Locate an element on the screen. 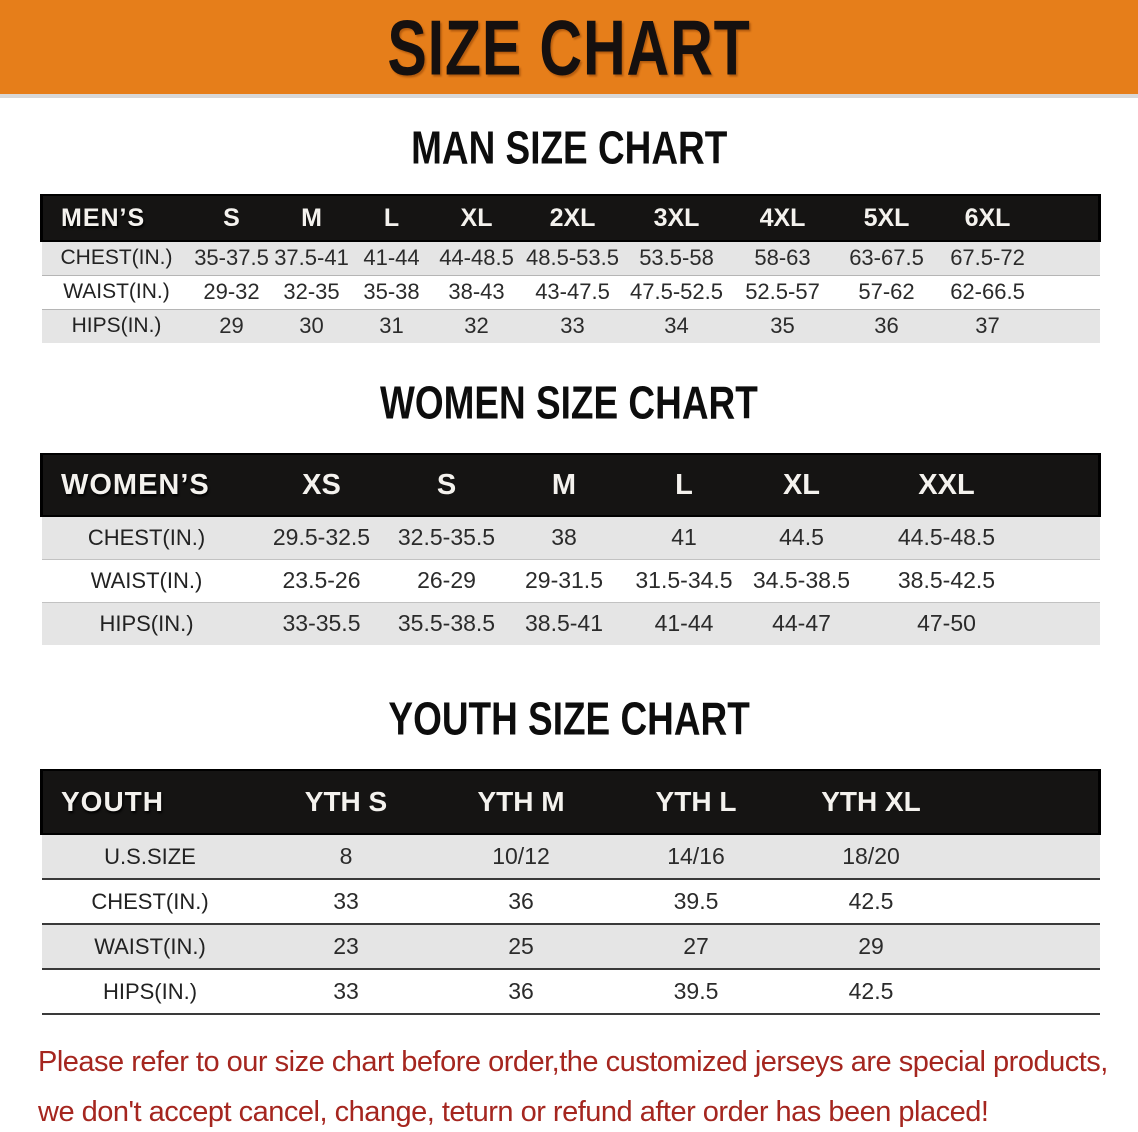 This screenshot has width=1138, height=1132. size-value: 32.5-35.5 is located at coordinates (446, 537).